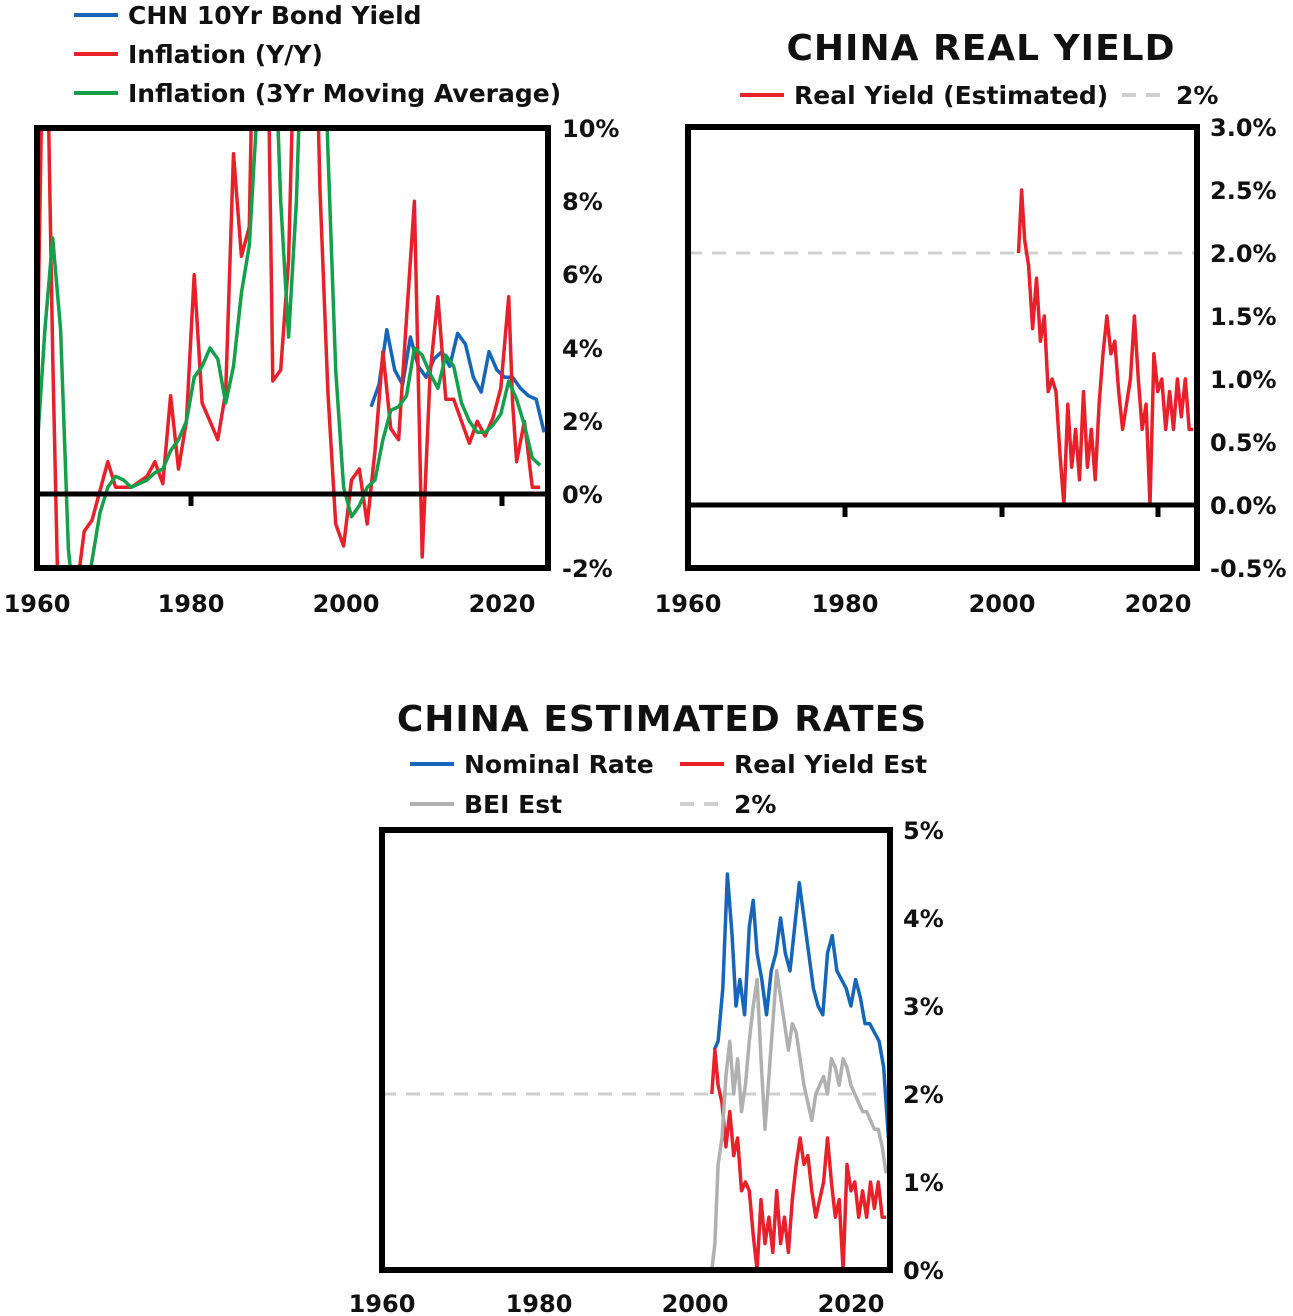  Describe the element at coordinates (923, 1007) in the screenshot. I see `y-tick-label: 3%` at that location.